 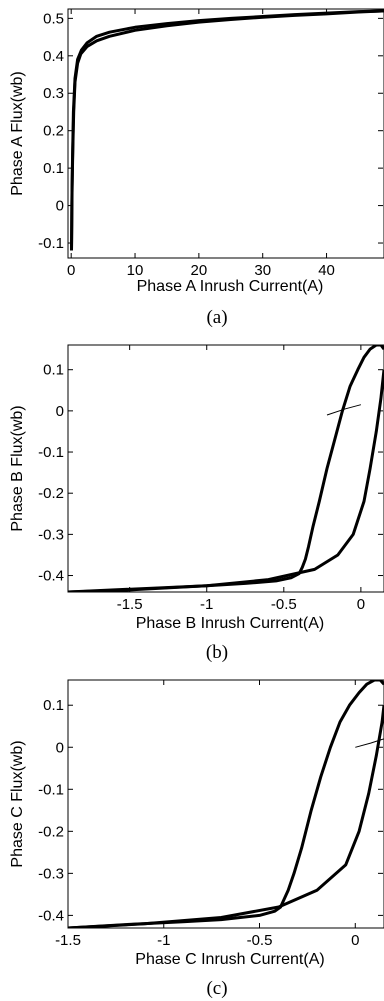 What do you see at coordinates (199, 270) in the screenshot?
I see `x-tick-label: 20` at bounding box center [199, 270].